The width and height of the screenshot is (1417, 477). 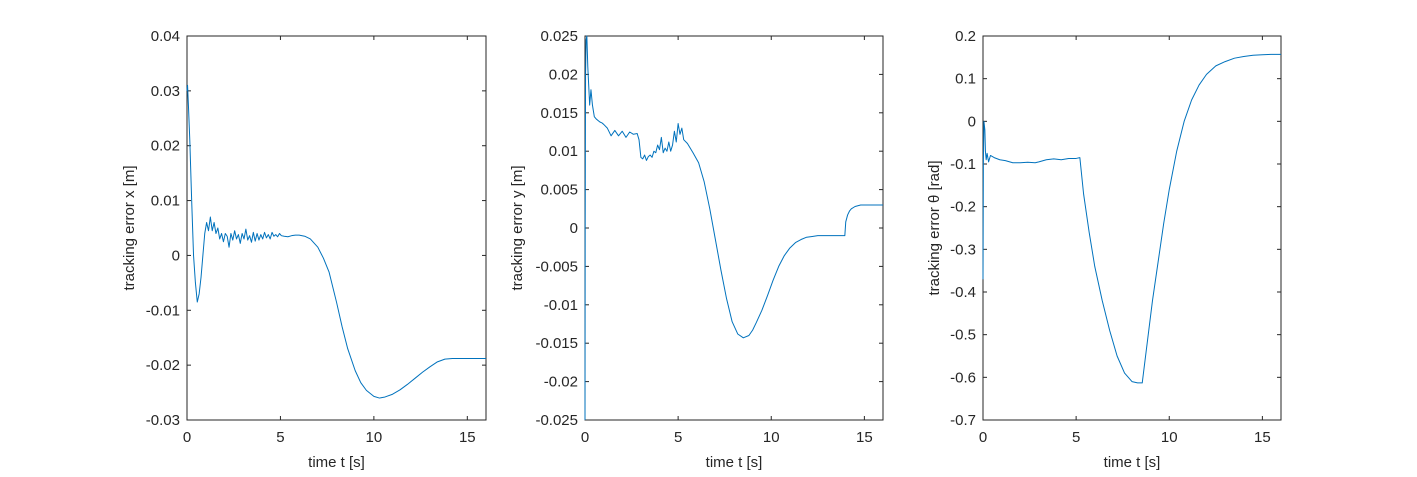 What do you see at coordinates (963, 335) in the screenshot?
I see `y-tick-label: -0.5` at bounding box center [963, 335].